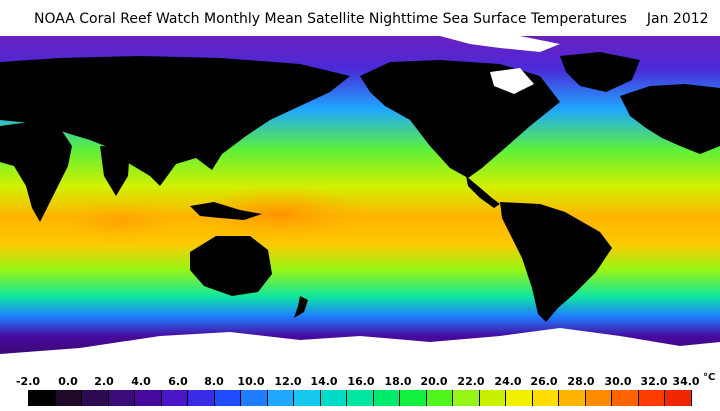  I want to click on hudson-bay-ice, so click(512, 81).